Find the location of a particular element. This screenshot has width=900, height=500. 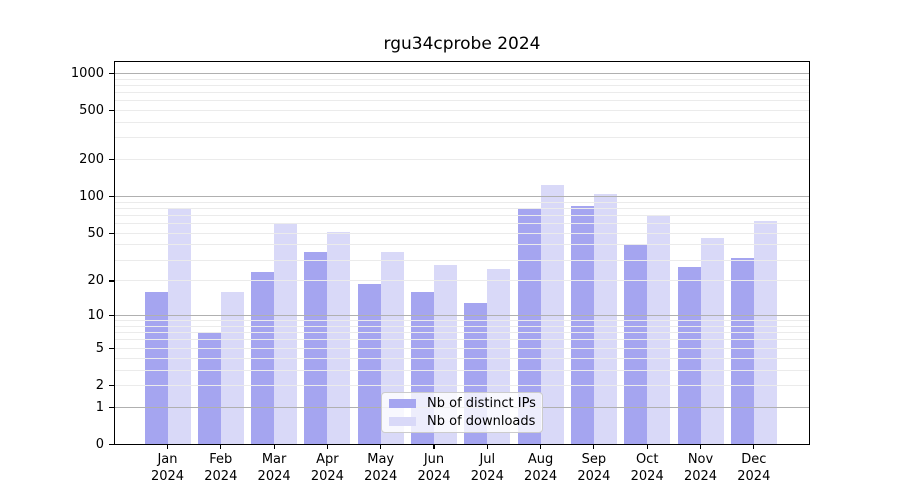

x-tick-label: Dec 2024 is located at coordinates (754, 468).